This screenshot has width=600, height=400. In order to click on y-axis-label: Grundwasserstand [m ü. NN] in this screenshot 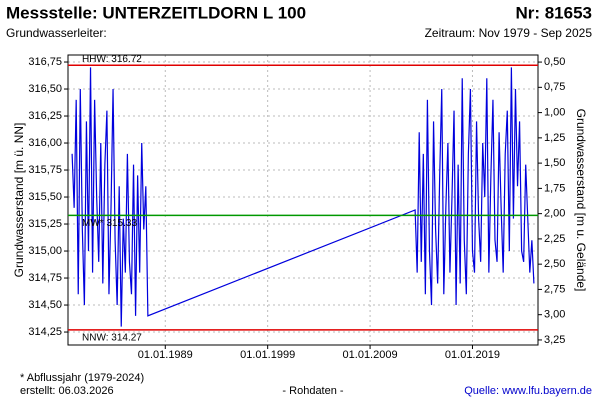, I will do `click(19, 200)`.